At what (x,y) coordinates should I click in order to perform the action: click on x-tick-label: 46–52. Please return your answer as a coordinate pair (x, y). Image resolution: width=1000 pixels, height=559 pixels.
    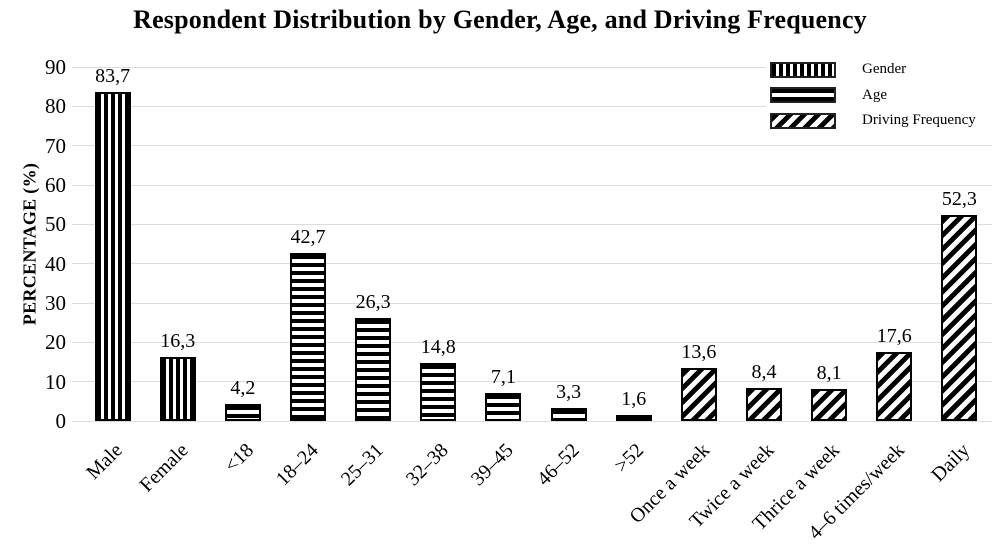
    Looking at the image, I should click on (558, 465).